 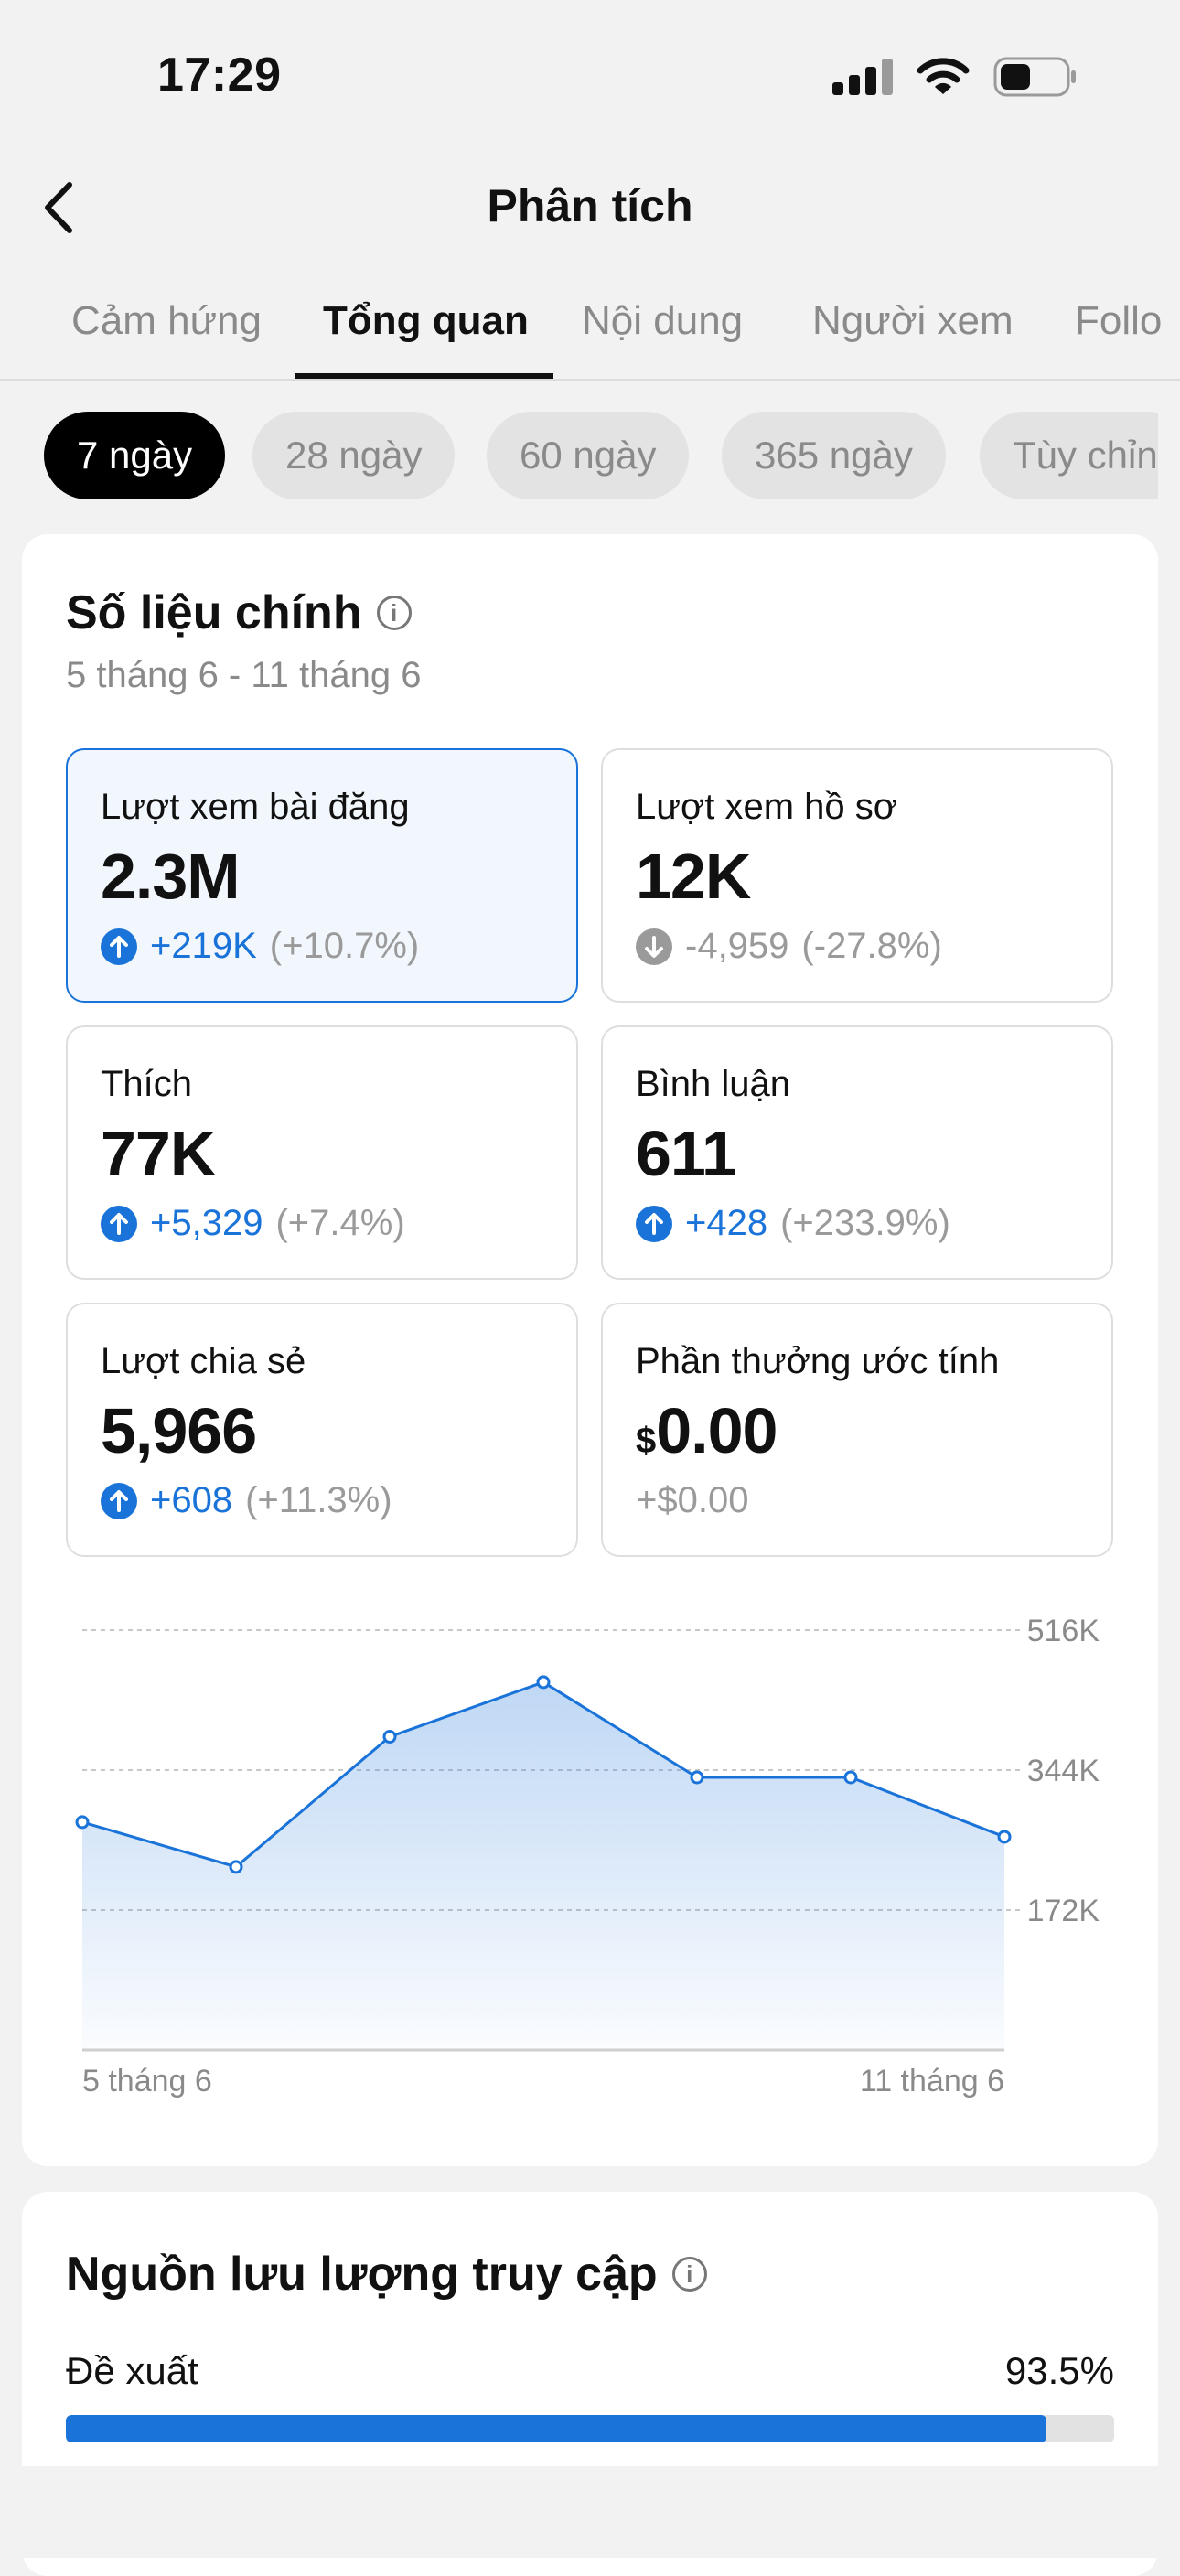 What do you see at coordinates (135, 455) in the screenshot?
I see `chip-7-days: 7 ngày` at bounding box center [135, 455].